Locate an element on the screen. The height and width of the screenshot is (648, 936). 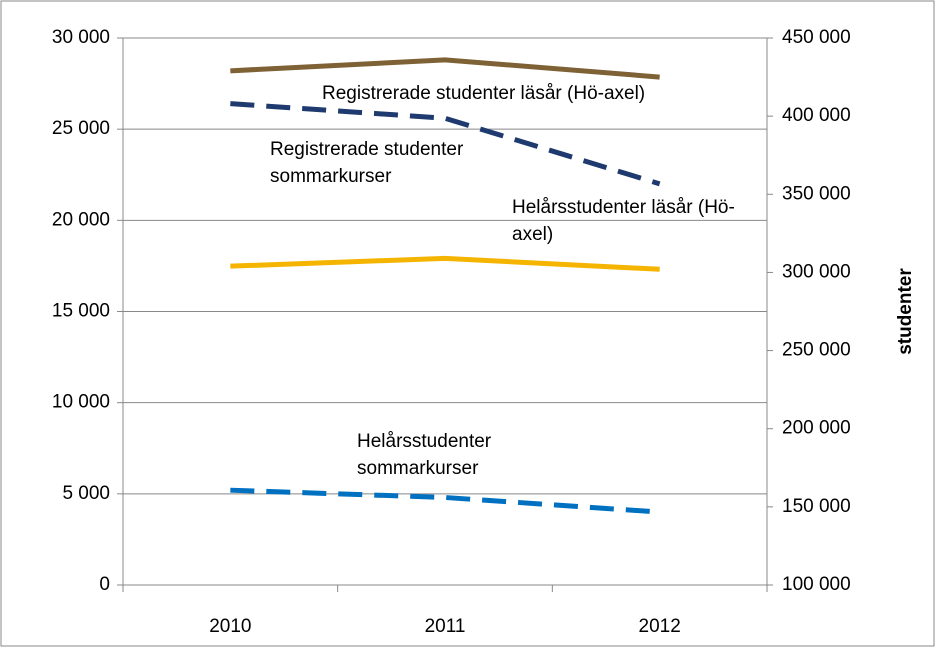
y2-tick-label: 200 000 is located at coordinates (816, 428).